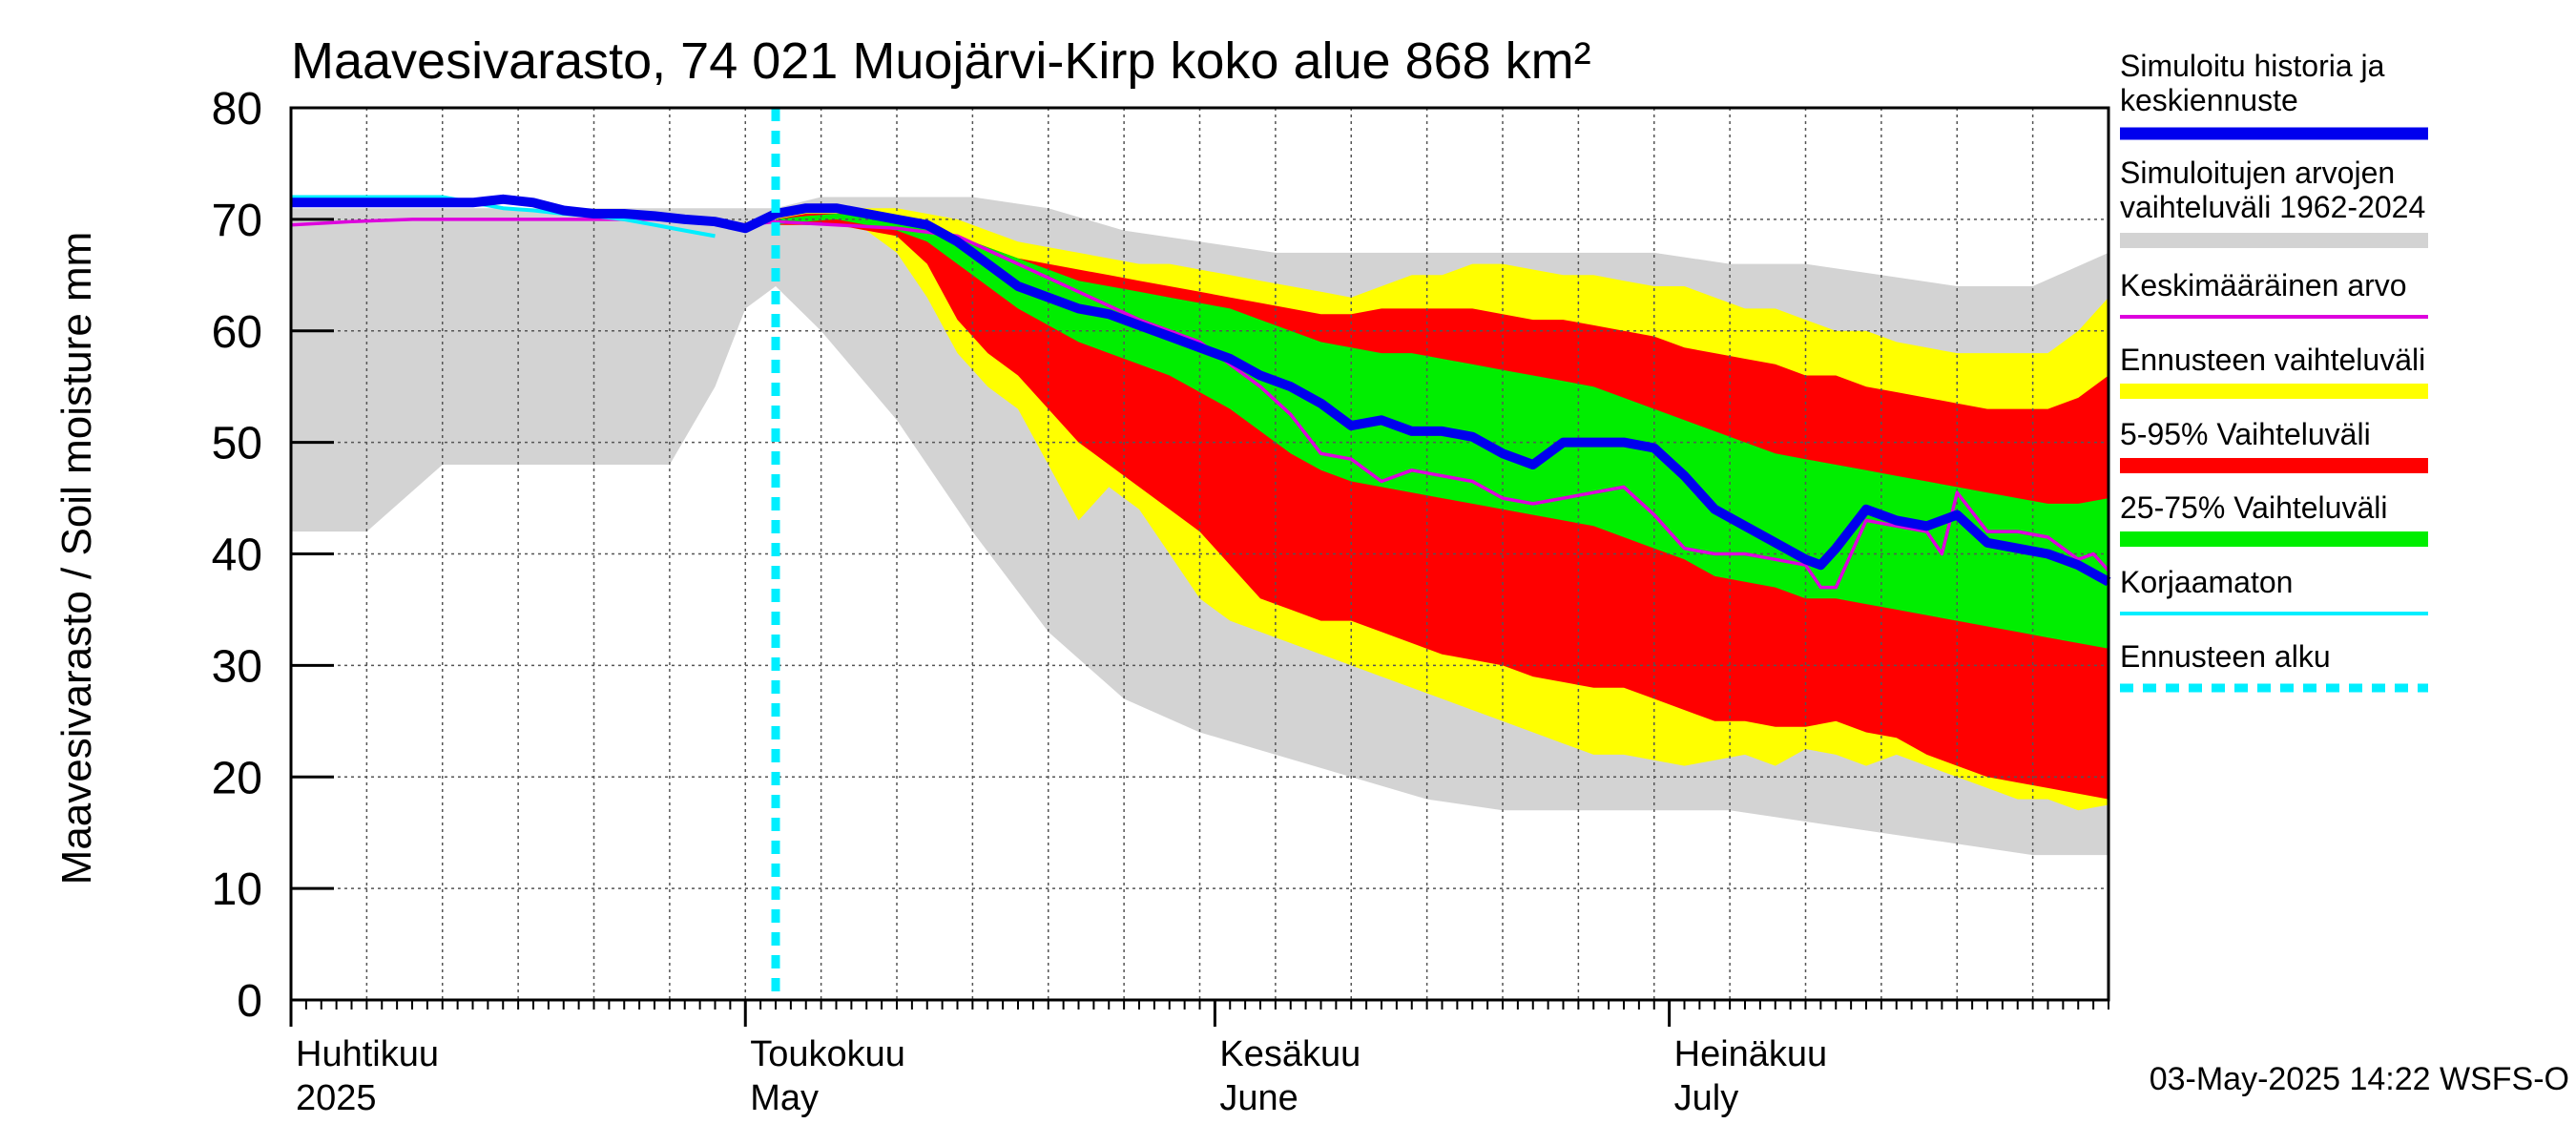 The height and width of the screenshot is (1145, 2576). I want to click on x-month-label: Toukokuu, so click(827, 1054).